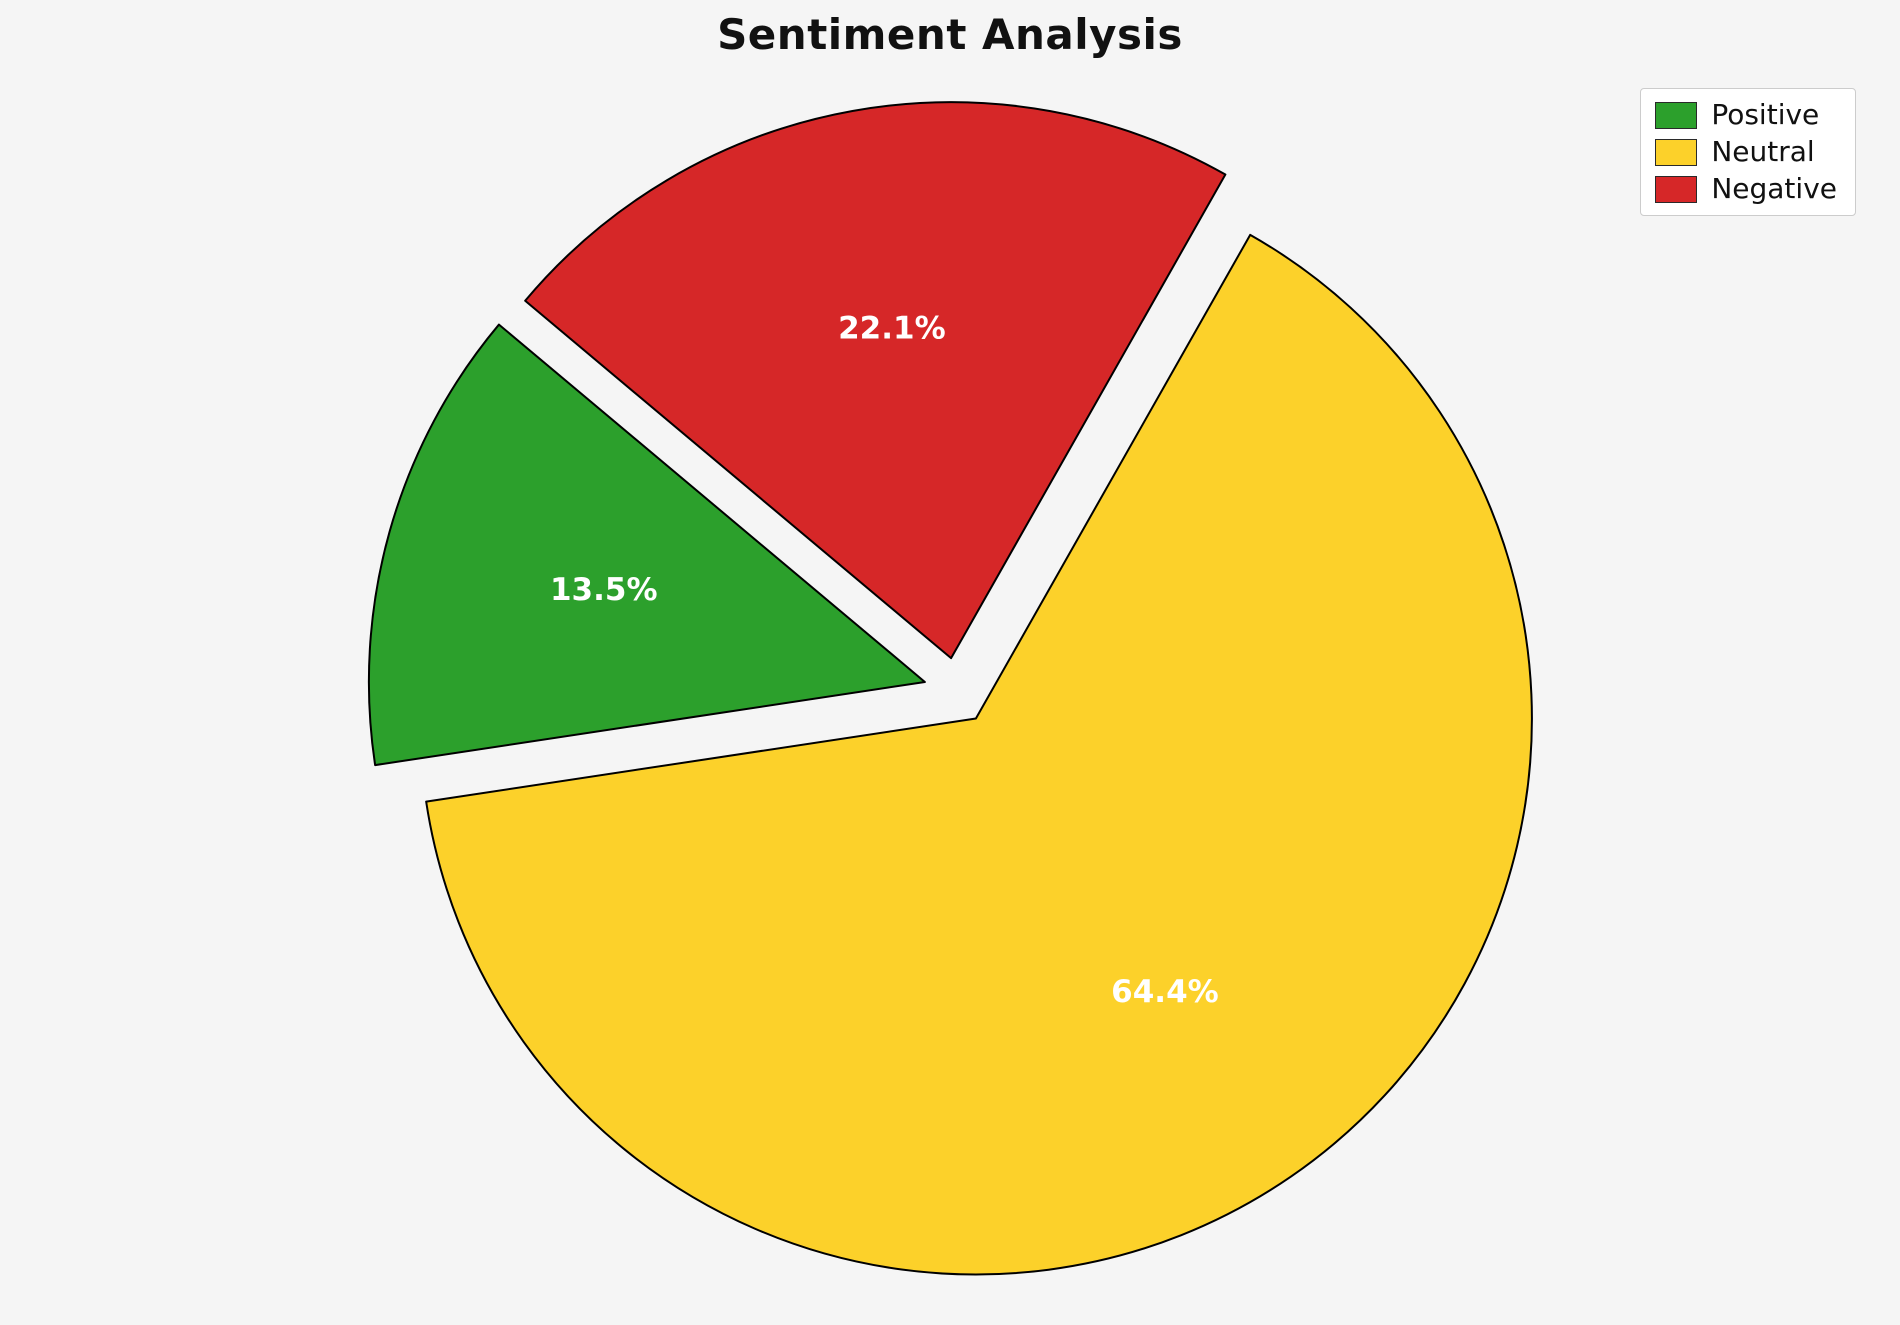 The height and width of the screenshot is (1325, 1900). Describe the element at coordinates (1765, 114) in the screenshot. I see `legend-label-positive: Positive` at that location.